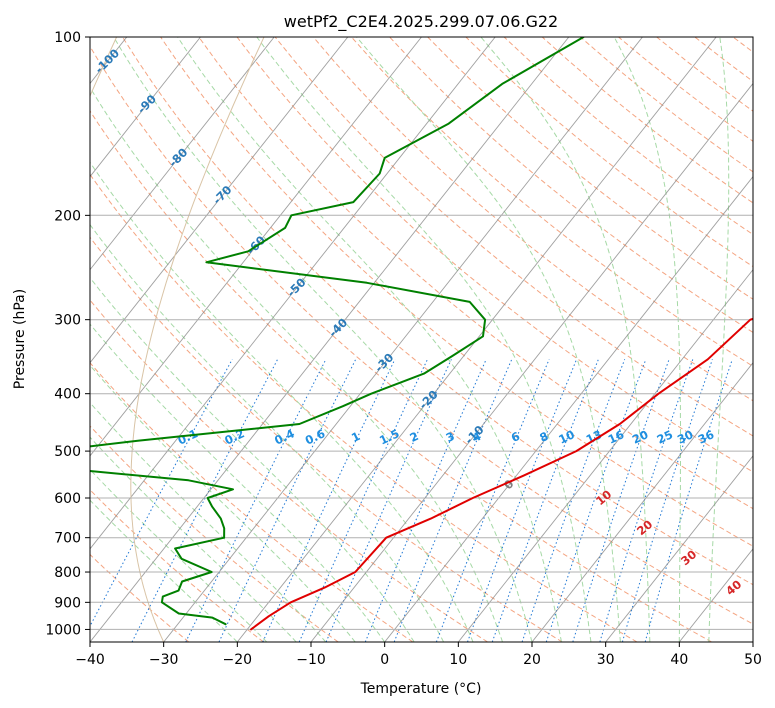 This screenshot has width=775, height=708. Describe the element at coordinates (594, 436) in the screenshot. I see `mixing-ratio-label: 13` at that location.